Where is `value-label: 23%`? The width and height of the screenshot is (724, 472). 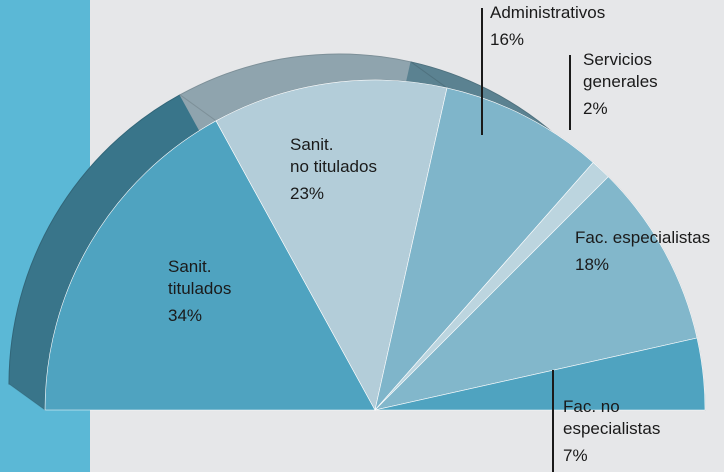 value-label: 23% is located at coordinates (307, 193).